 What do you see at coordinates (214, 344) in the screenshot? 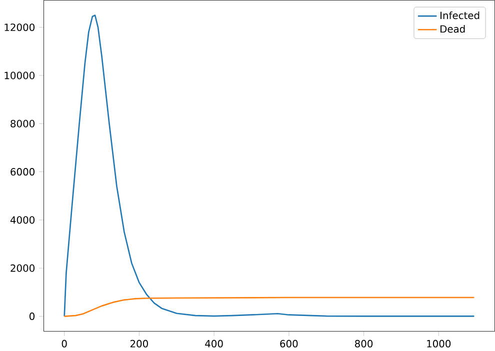
I see `x-tick-label: 400` at bounding box center [214, 344].